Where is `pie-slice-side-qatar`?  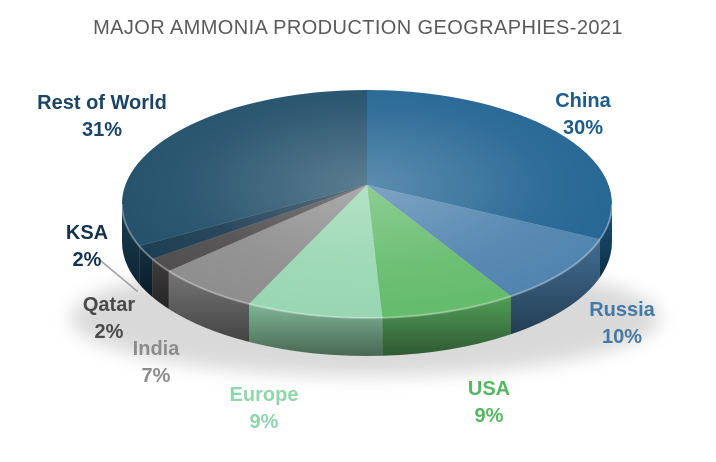
pie-slice-side-qatar is located at coordinates (160, 283).